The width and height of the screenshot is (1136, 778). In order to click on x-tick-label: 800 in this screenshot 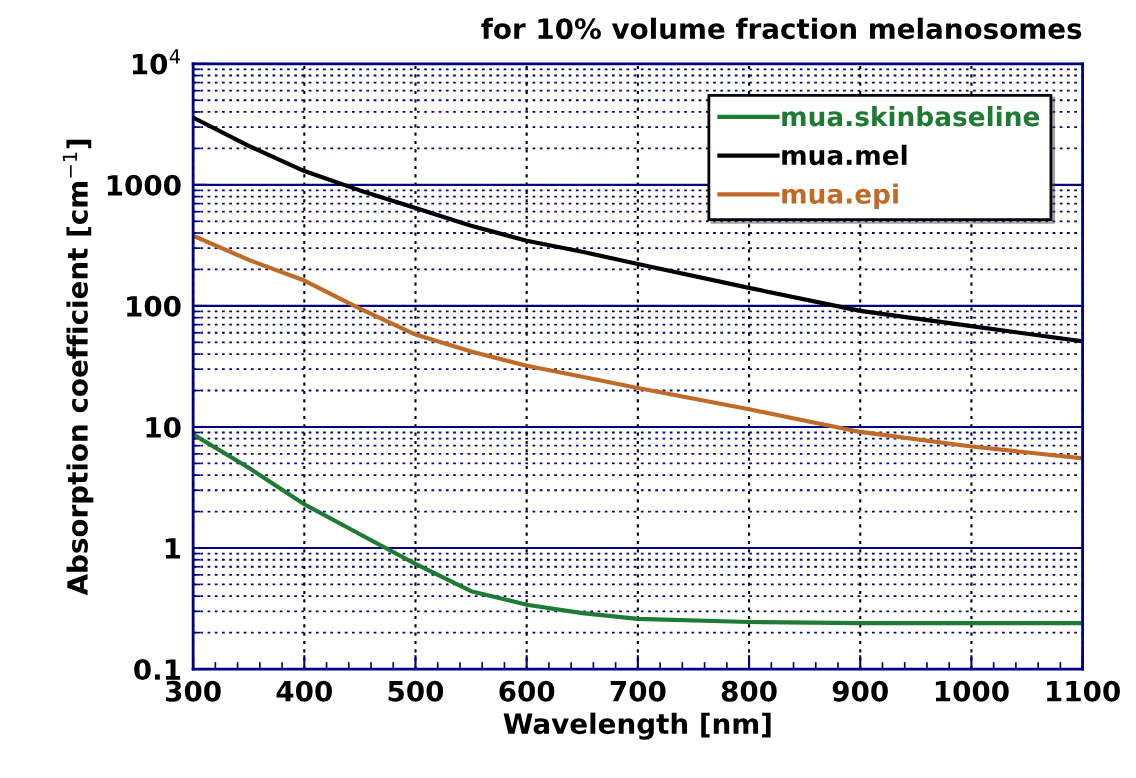, I will do `click(749, 691)`.